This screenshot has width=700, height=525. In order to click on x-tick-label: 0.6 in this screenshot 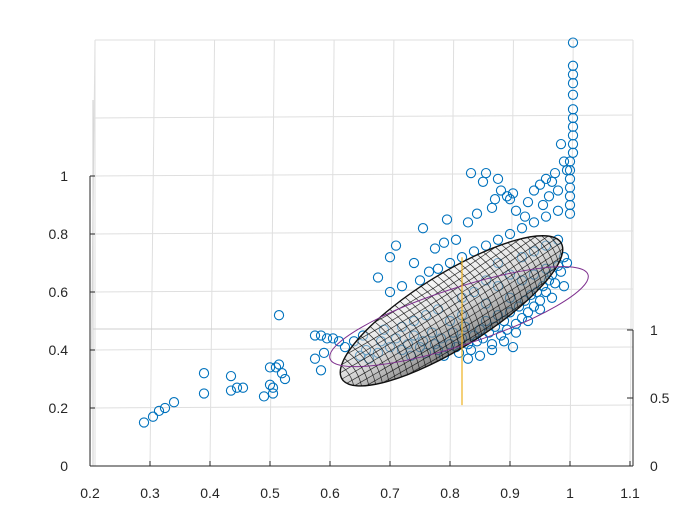, I will do `click(330, 493)`.